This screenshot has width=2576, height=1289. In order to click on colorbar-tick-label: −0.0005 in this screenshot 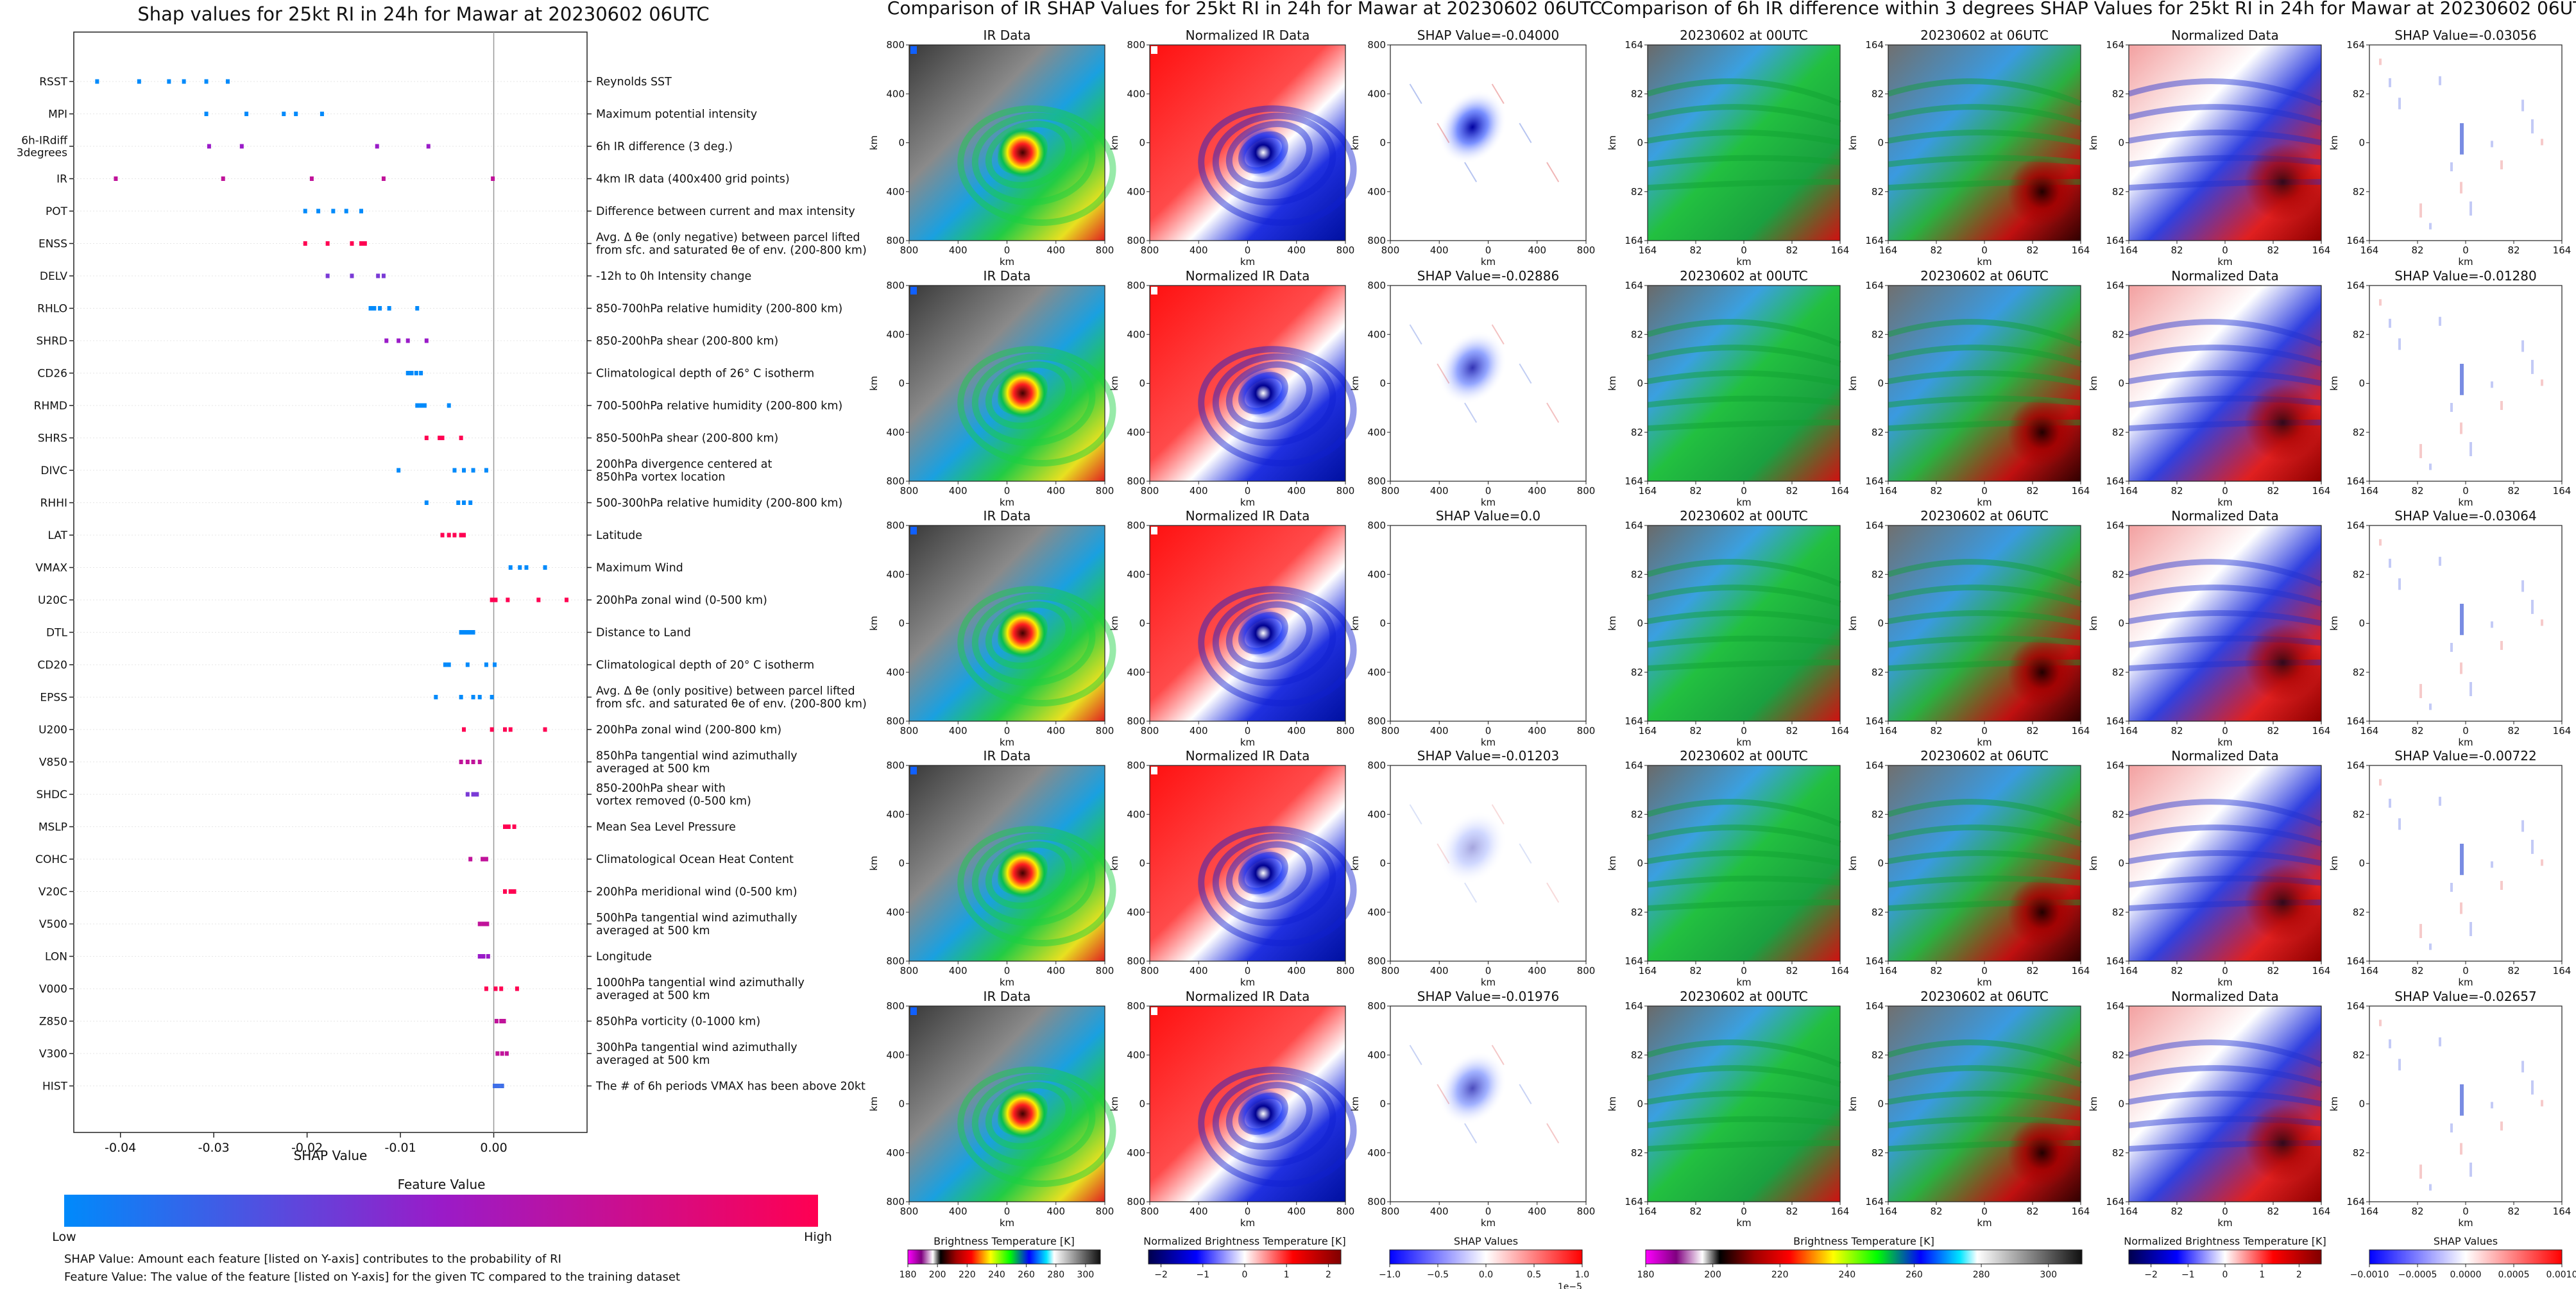, I will do `click(2417, 1275)`.